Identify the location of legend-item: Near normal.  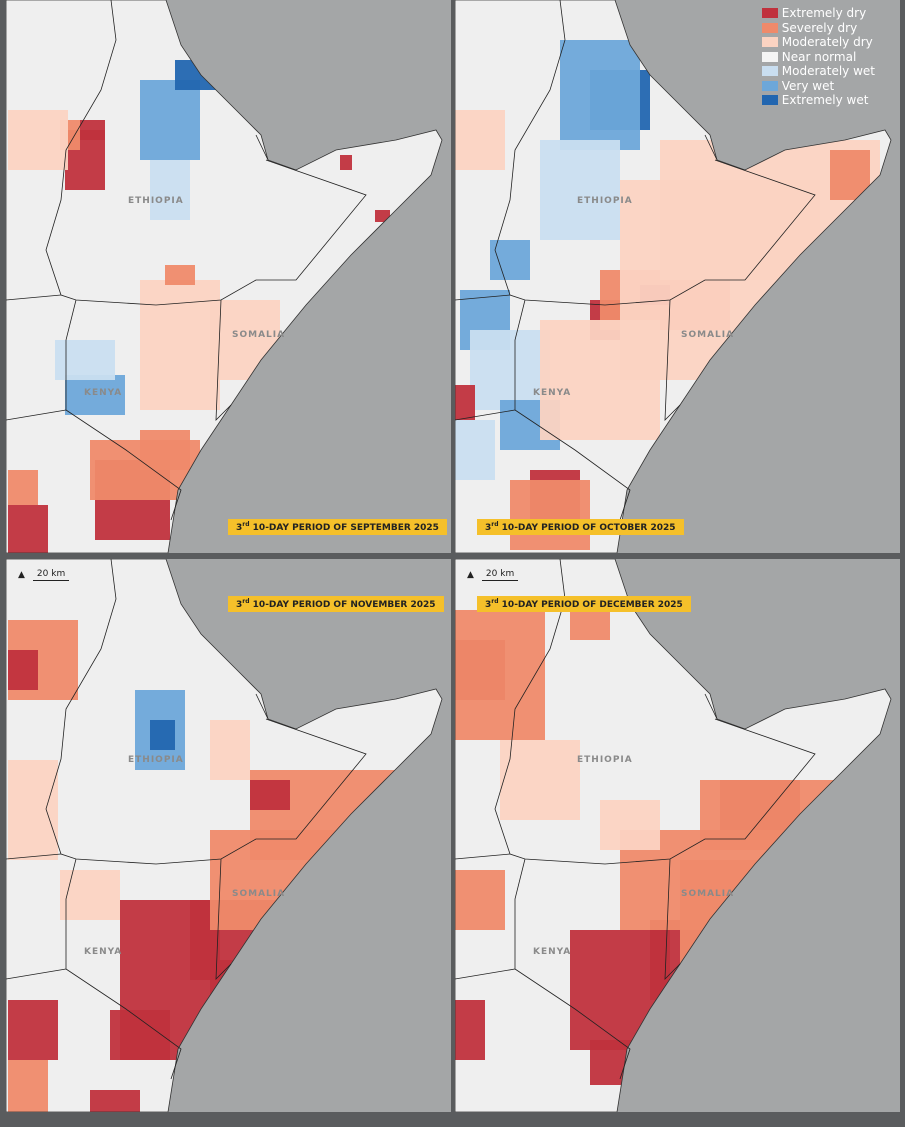
(818, 57).